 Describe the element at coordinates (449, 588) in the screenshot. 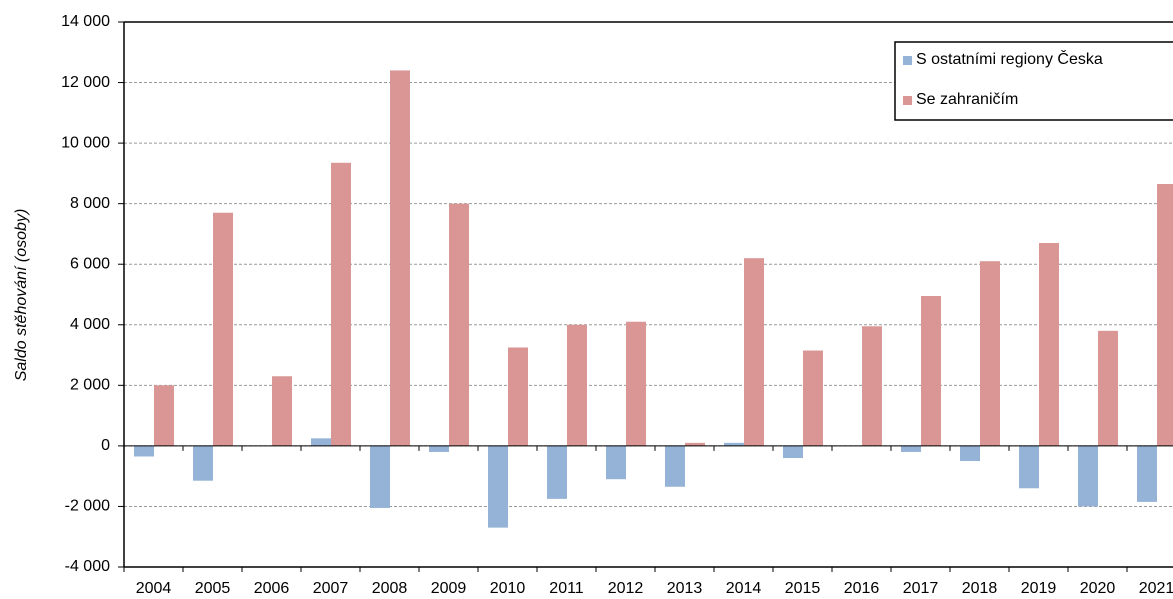

I see `x-tick-label: 2009` at that location.